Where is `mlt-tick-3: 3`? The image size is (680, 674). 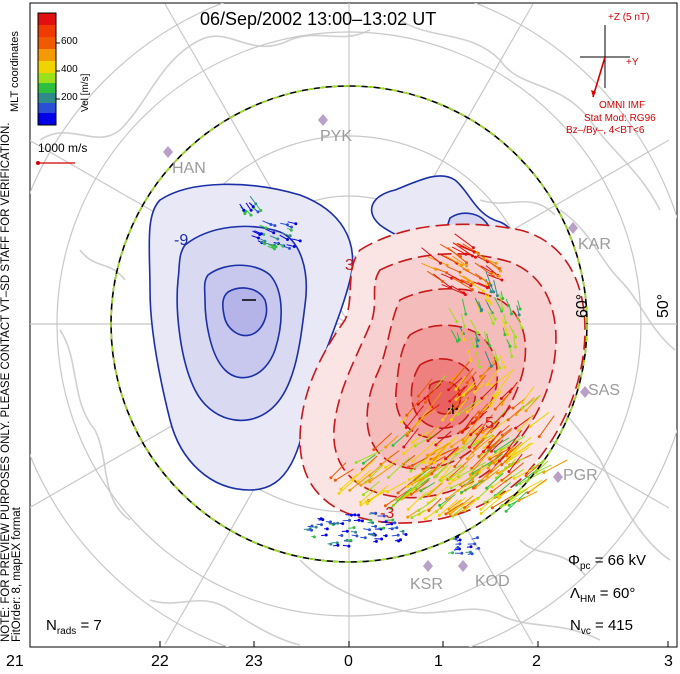 mlt-tick-3: 3 is located at coordinates (668, 661).